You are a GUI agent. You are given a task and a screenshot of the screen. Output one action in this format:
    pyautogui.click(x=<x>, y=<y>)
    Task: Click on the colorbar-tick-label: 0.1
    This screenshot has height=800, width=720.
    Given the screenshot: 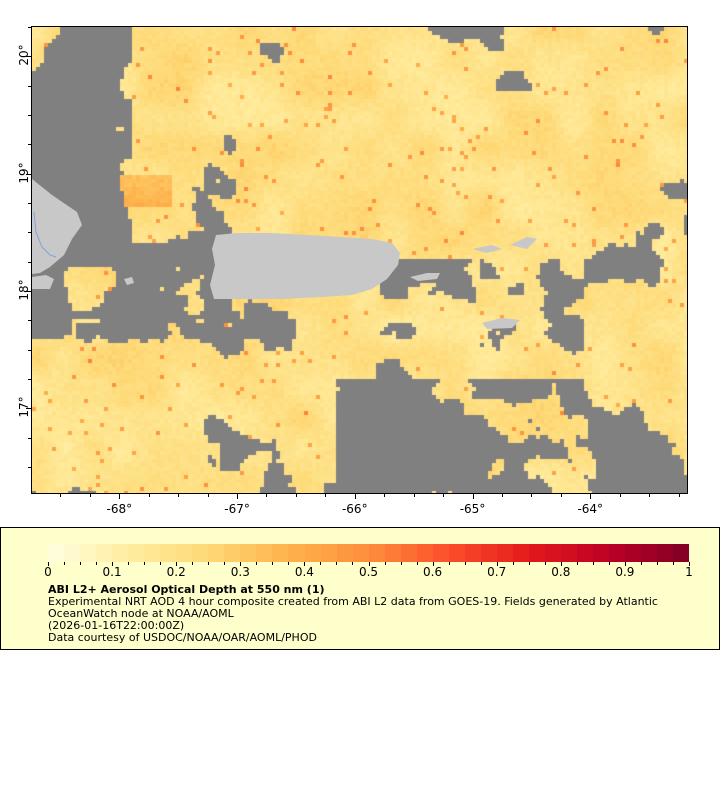 What is the action you would take?
    pyautogui.click(x=112, y=572)
    